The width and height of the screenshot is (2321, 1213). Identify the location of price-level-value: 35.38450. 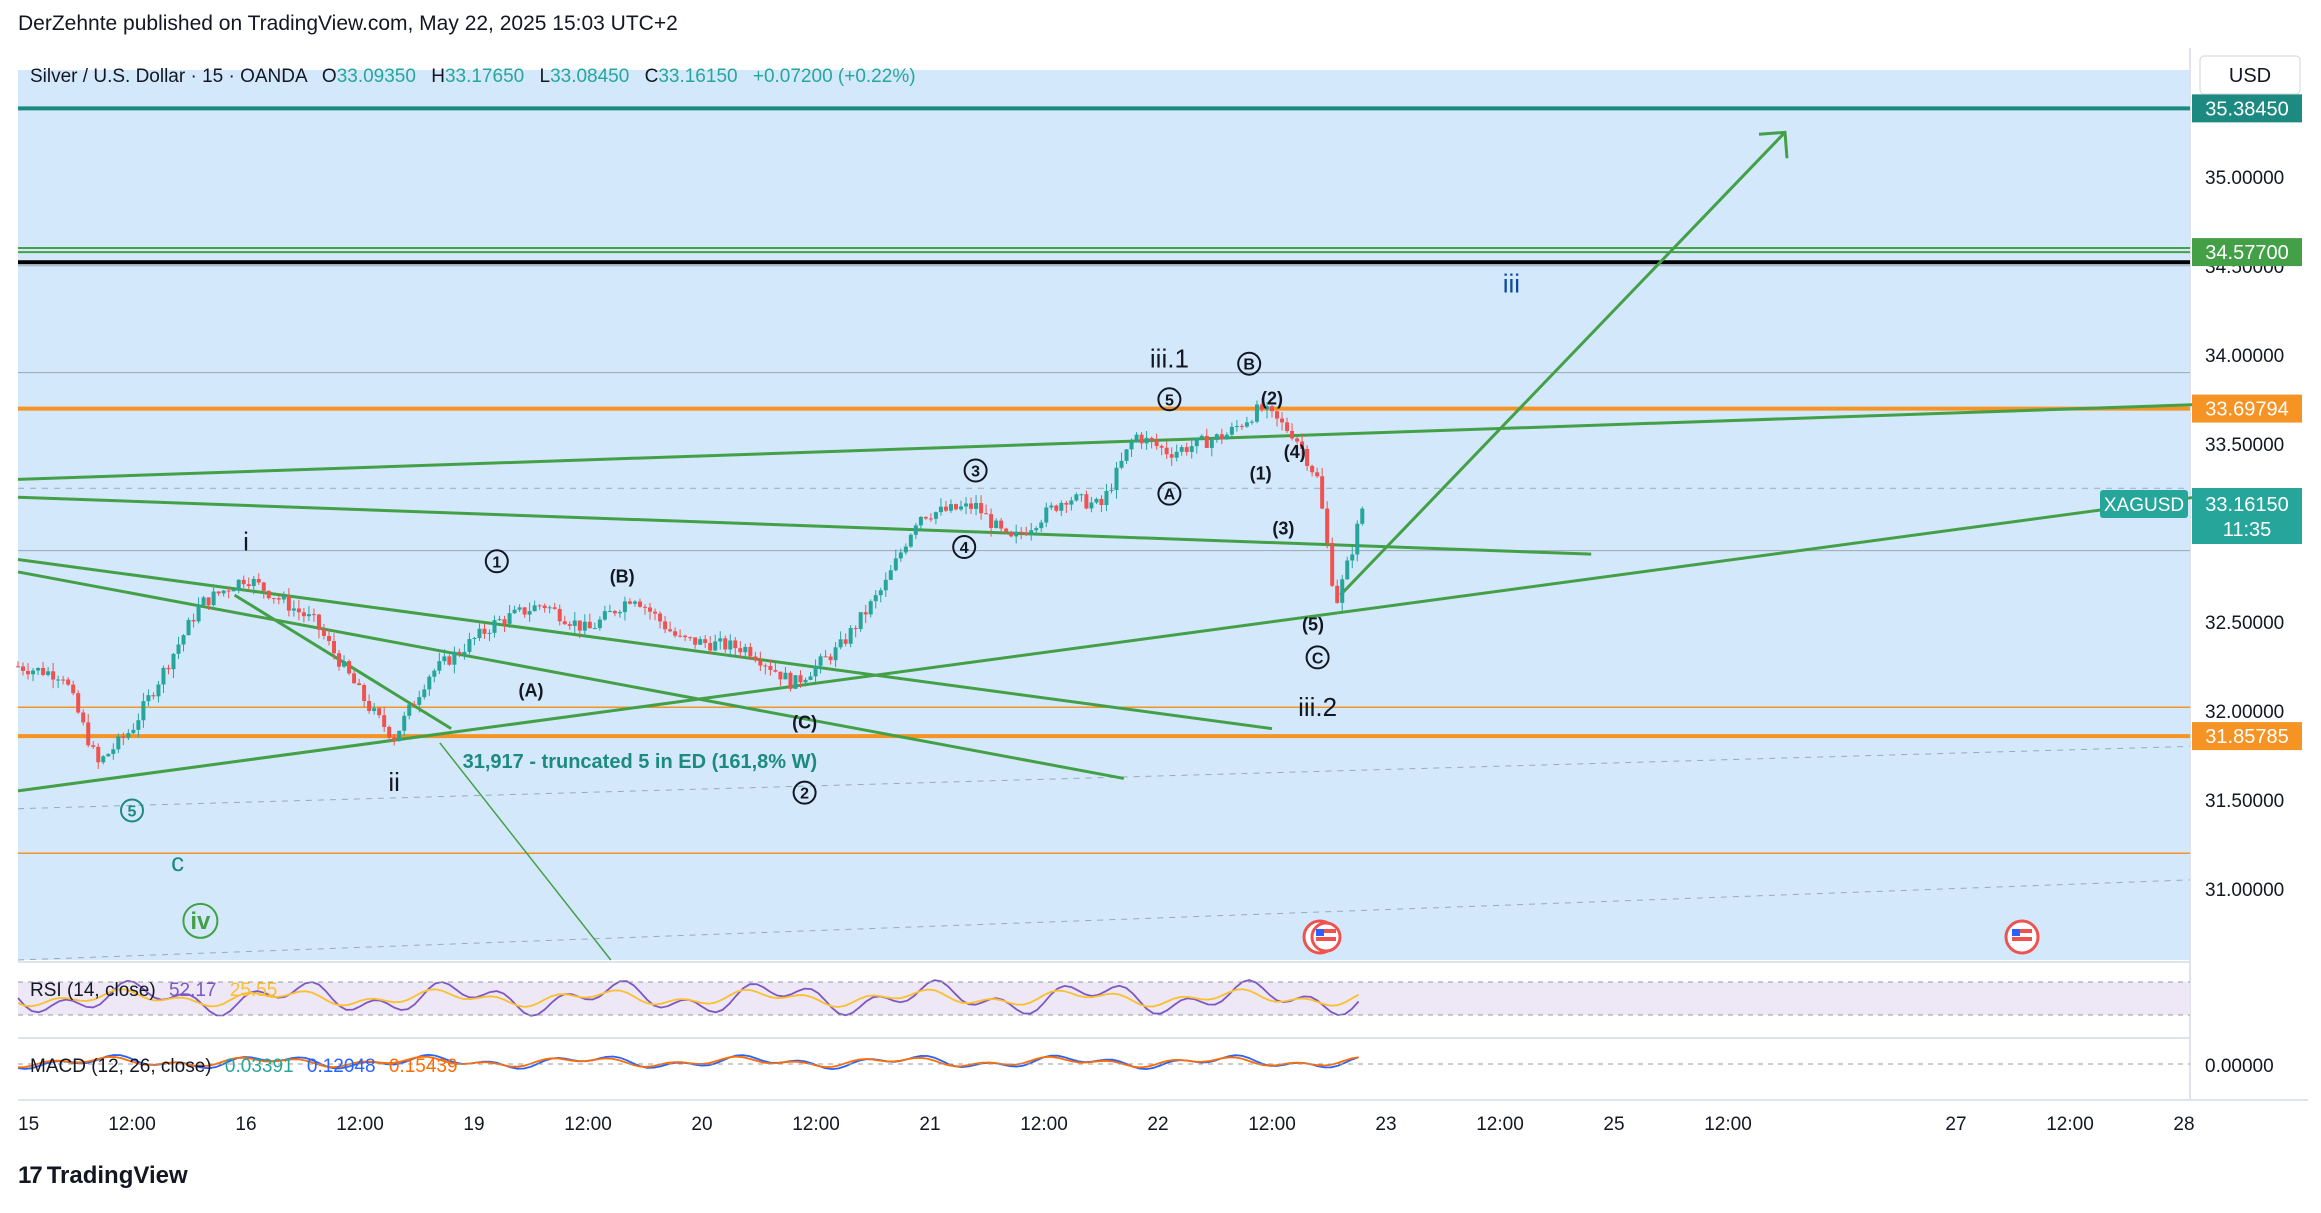
(2246, 109).